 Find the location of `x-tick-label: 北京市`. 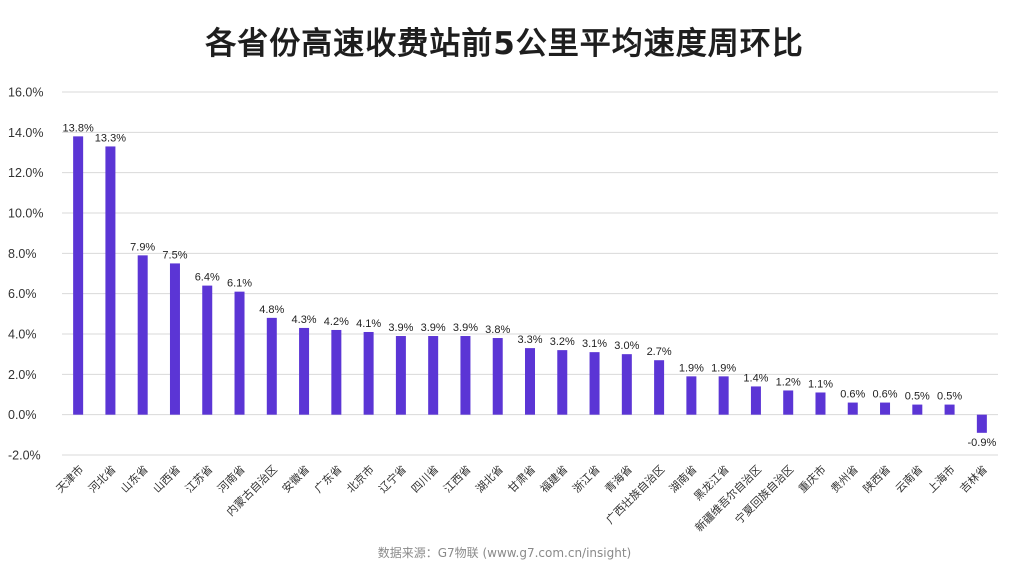

x-tick-label: 北京市 is located at coordinates (360, 478).